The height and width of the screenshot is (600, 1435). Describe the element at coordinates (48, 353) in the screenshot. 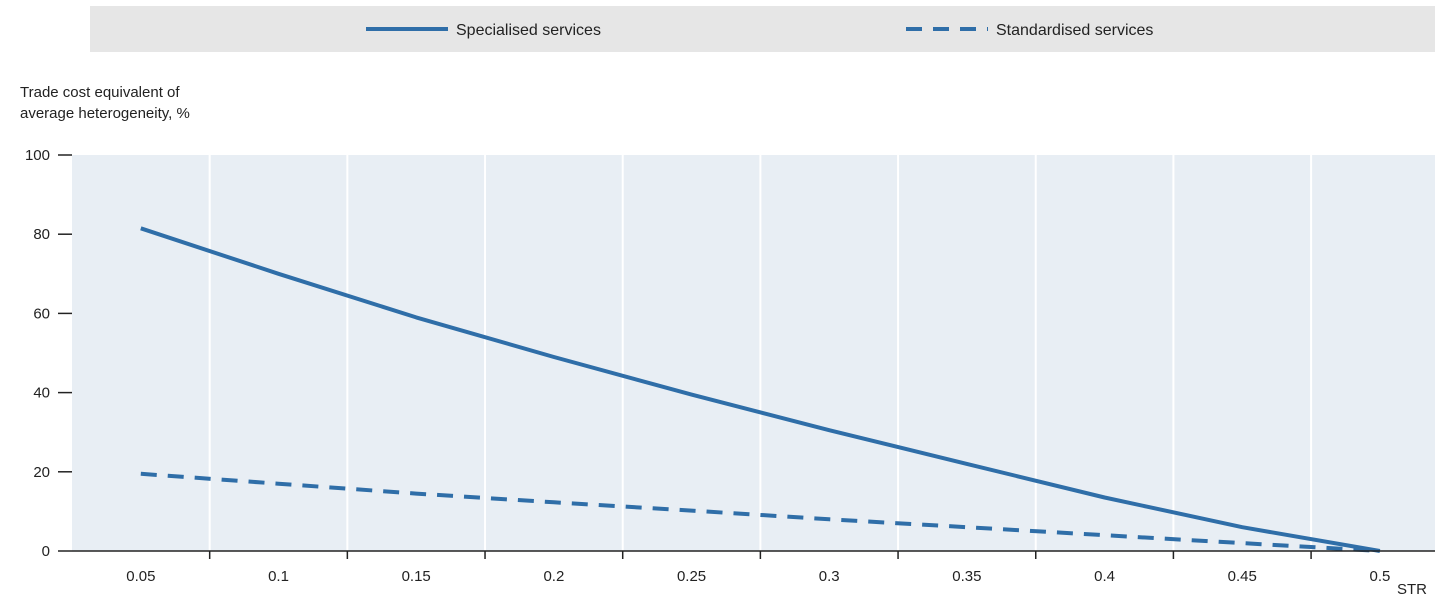

I see `y-axis-ticks: 0 20 40 60 80 100` at that location.